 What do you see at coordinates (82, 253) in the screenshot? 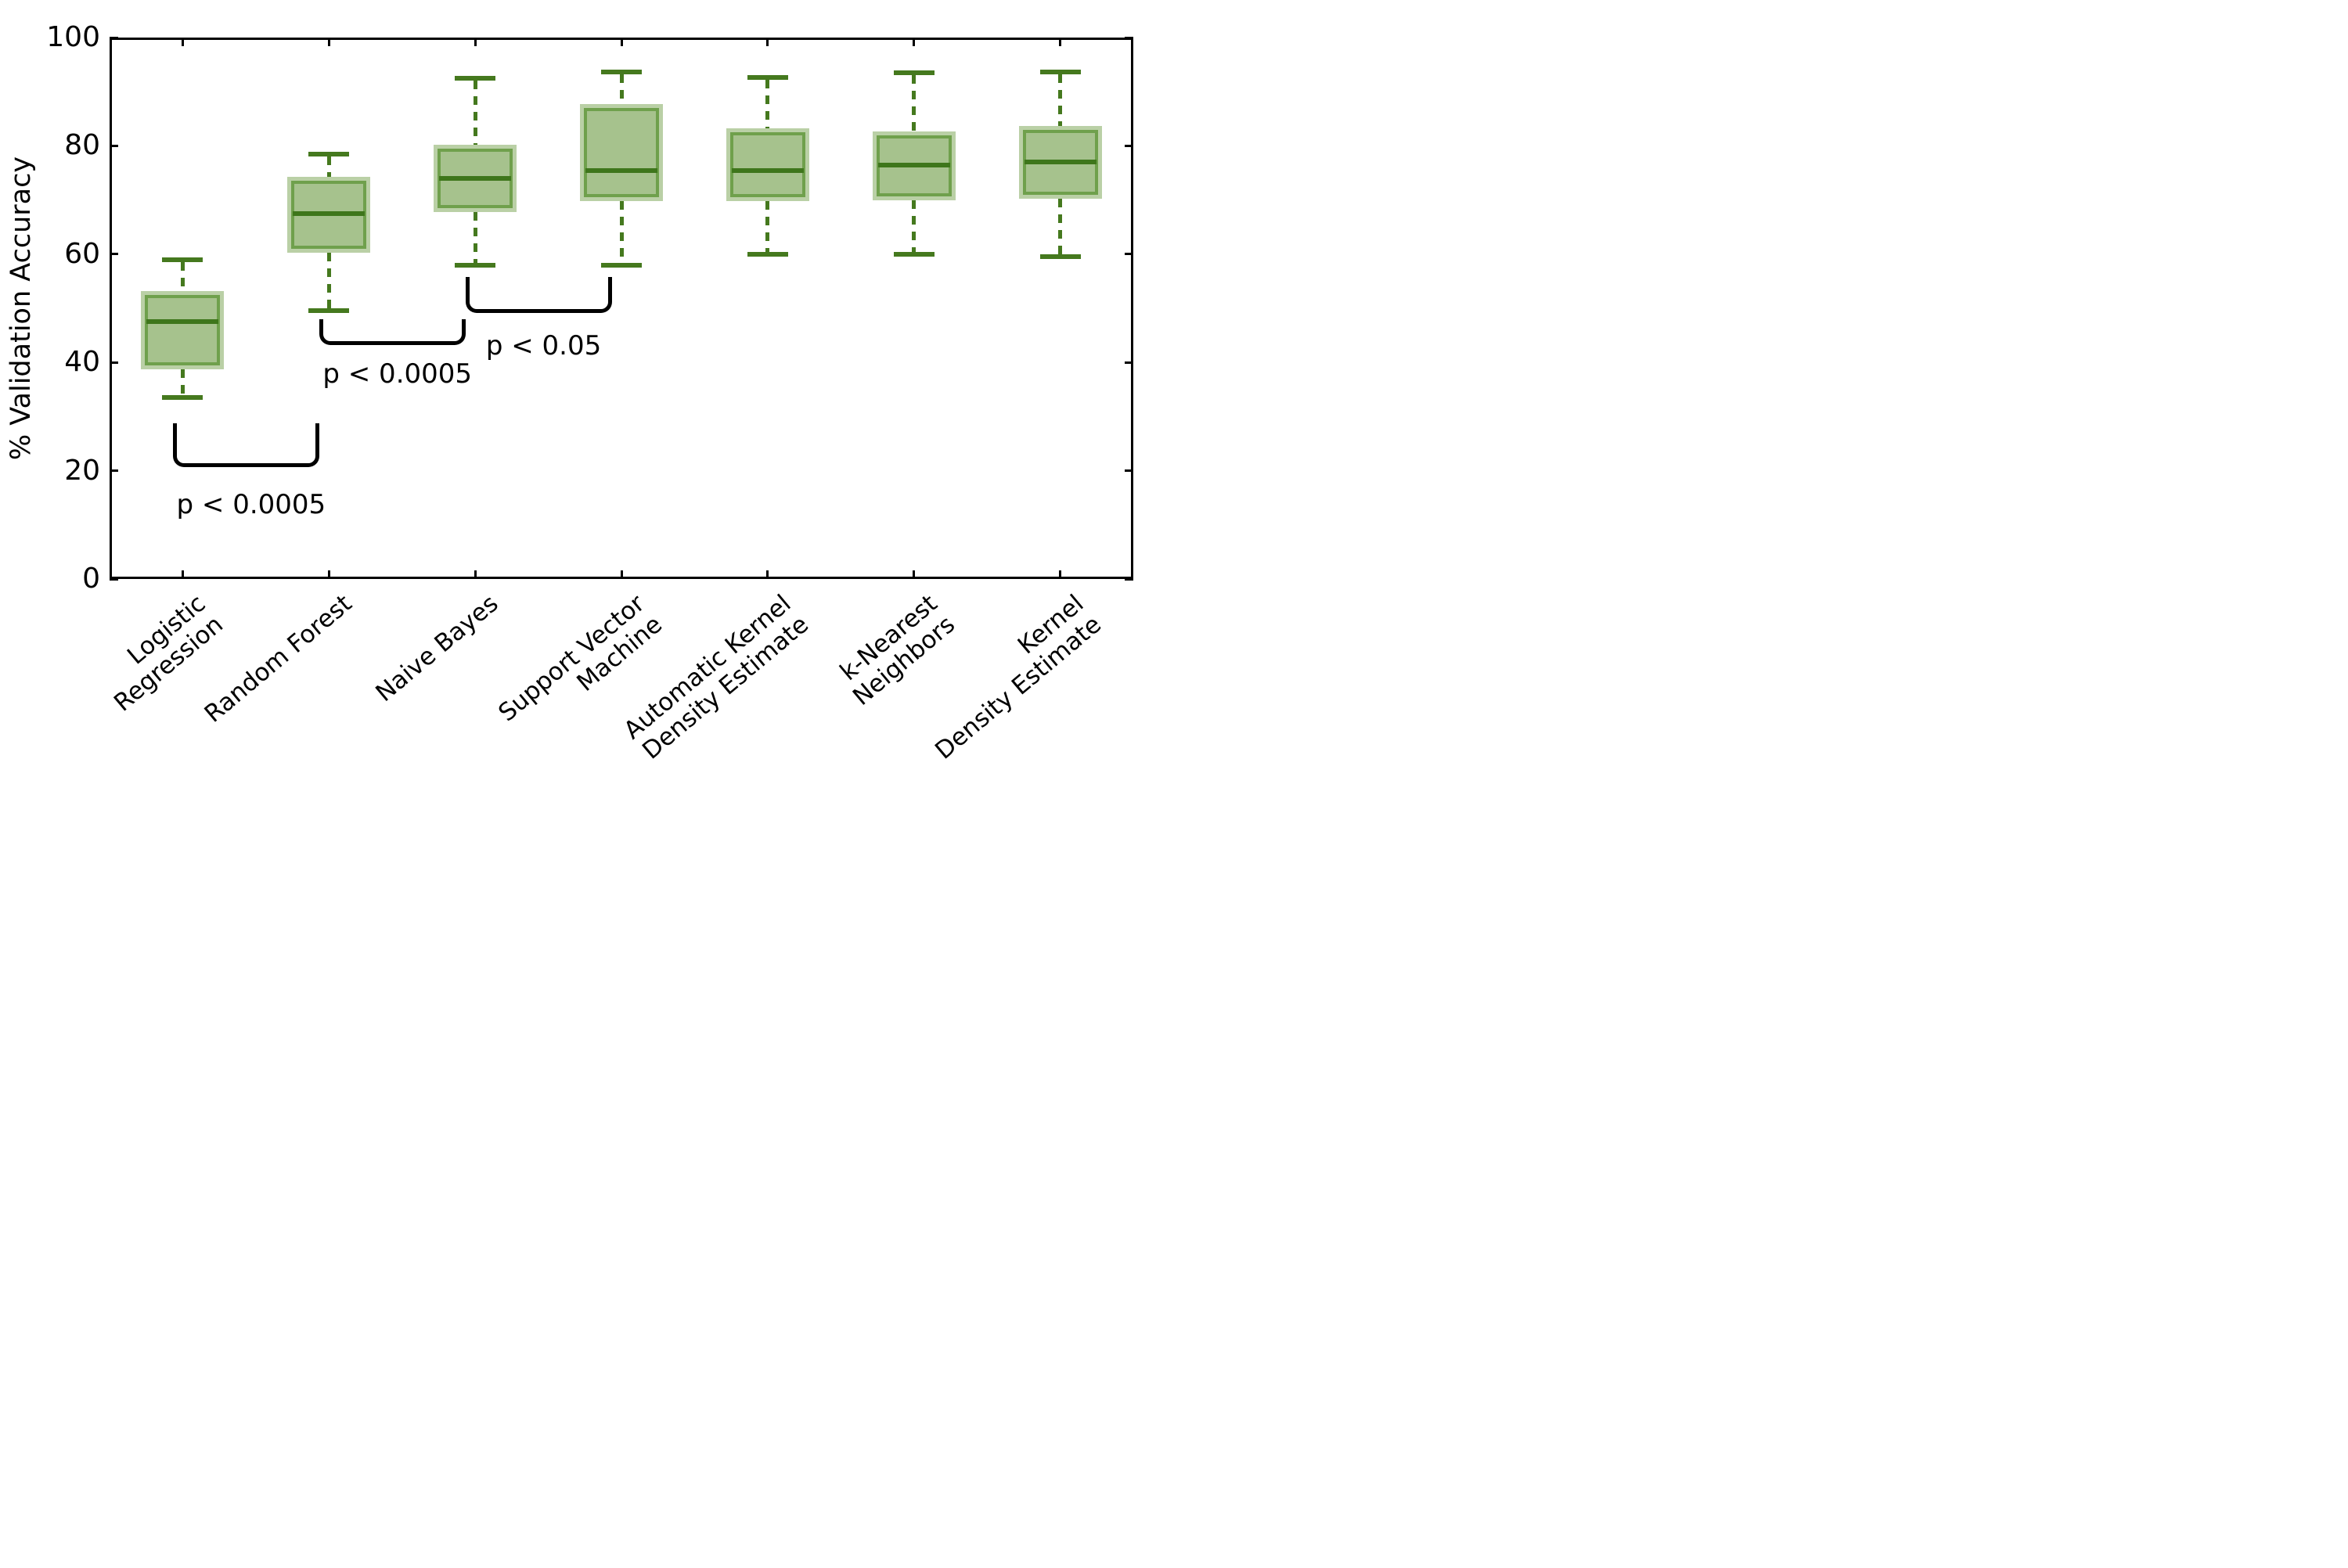
I see `y-tick-label: 60` at bounding box center [82, 253].